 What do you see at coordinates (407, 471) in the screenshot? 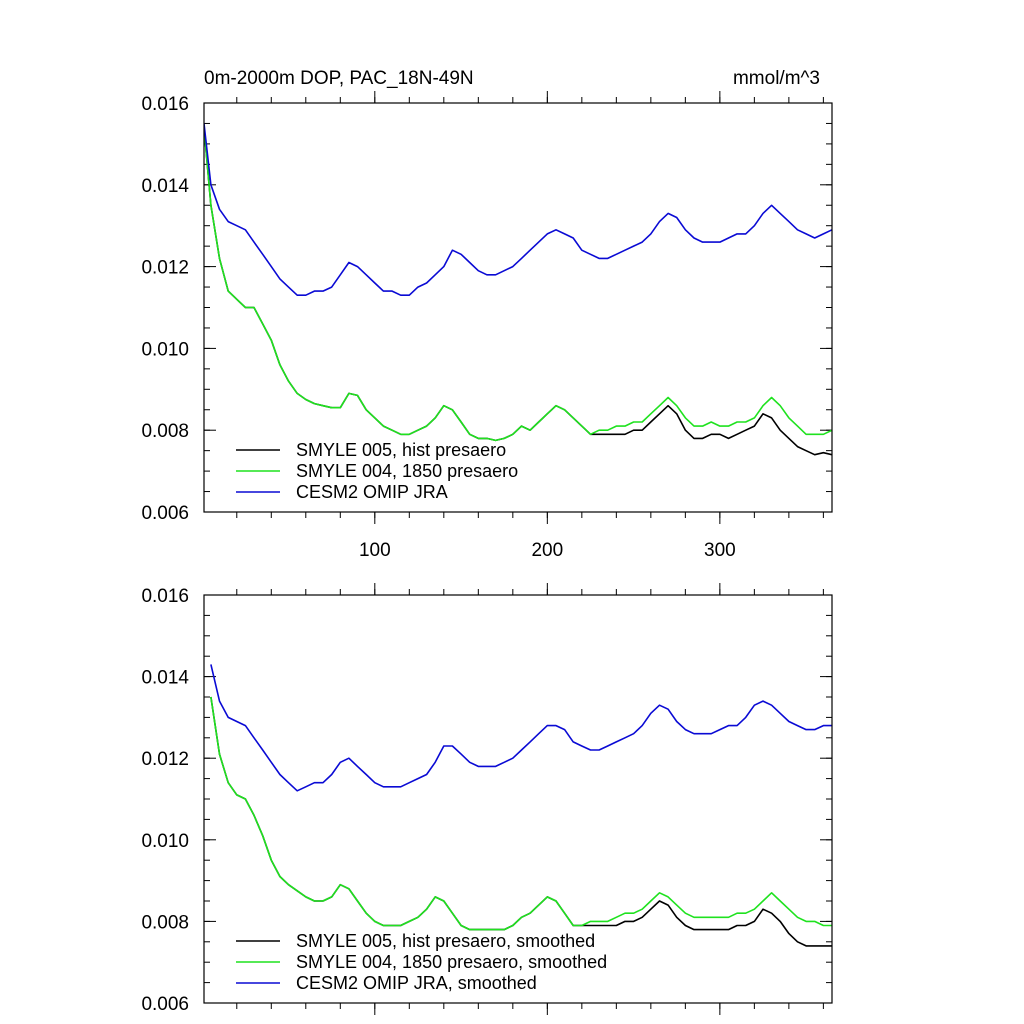
I see `legend-label-2: SMYLE 004, 1850 presaero` at bounding box center [407, 471].